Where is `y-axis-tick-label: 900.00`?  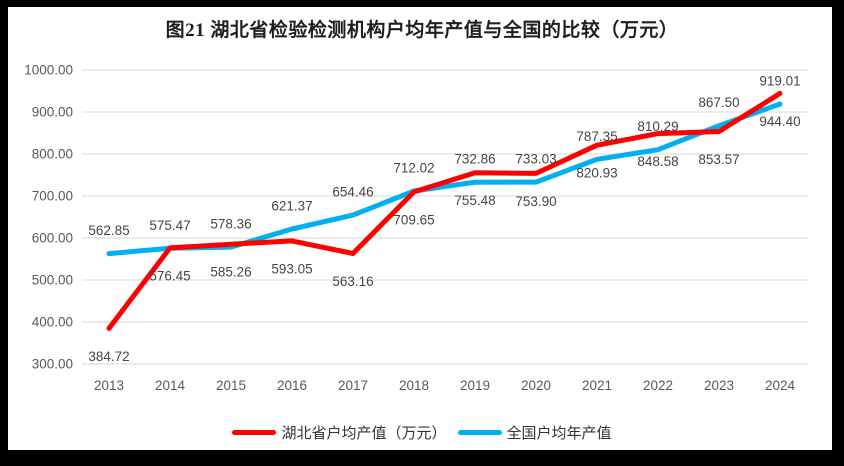 y-axis-tick-label: 900.00 is located at coordinates (52, 112).